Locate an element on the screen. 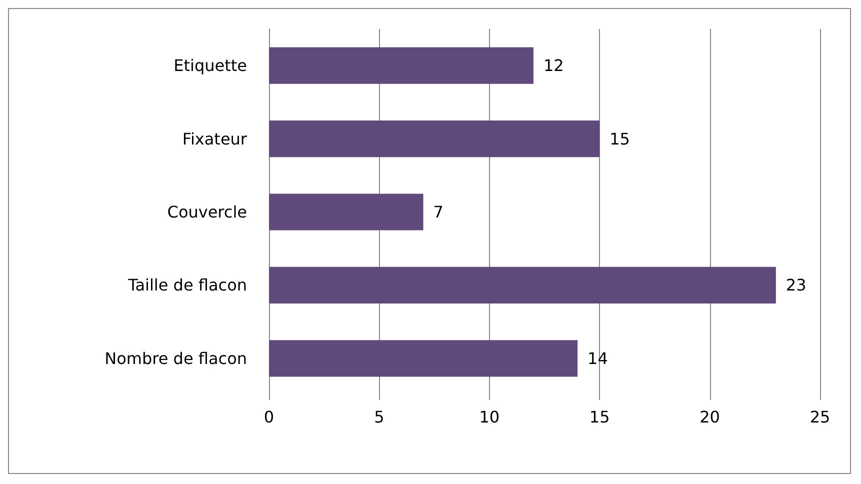  x-tick-label: 20 is located at coordinates (710, 417).